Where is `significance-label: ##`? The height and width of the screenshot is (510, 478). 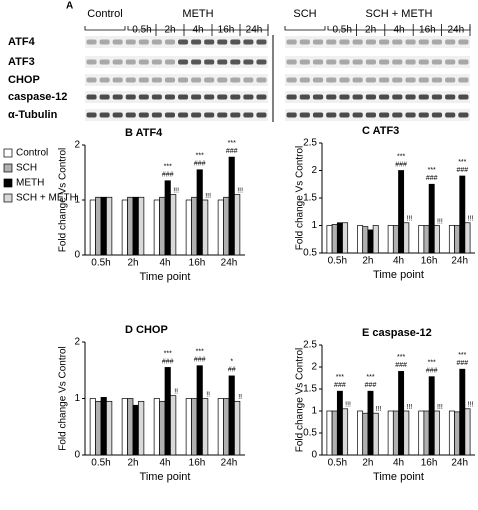
significance-label: ## is located at coordinates (232, 370).